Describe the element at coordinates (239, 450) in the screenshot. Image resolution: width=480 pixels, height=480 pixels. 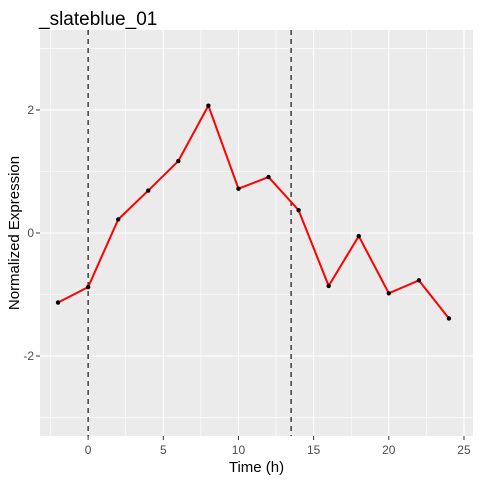
I see `x-tick-label: 10` at that location.